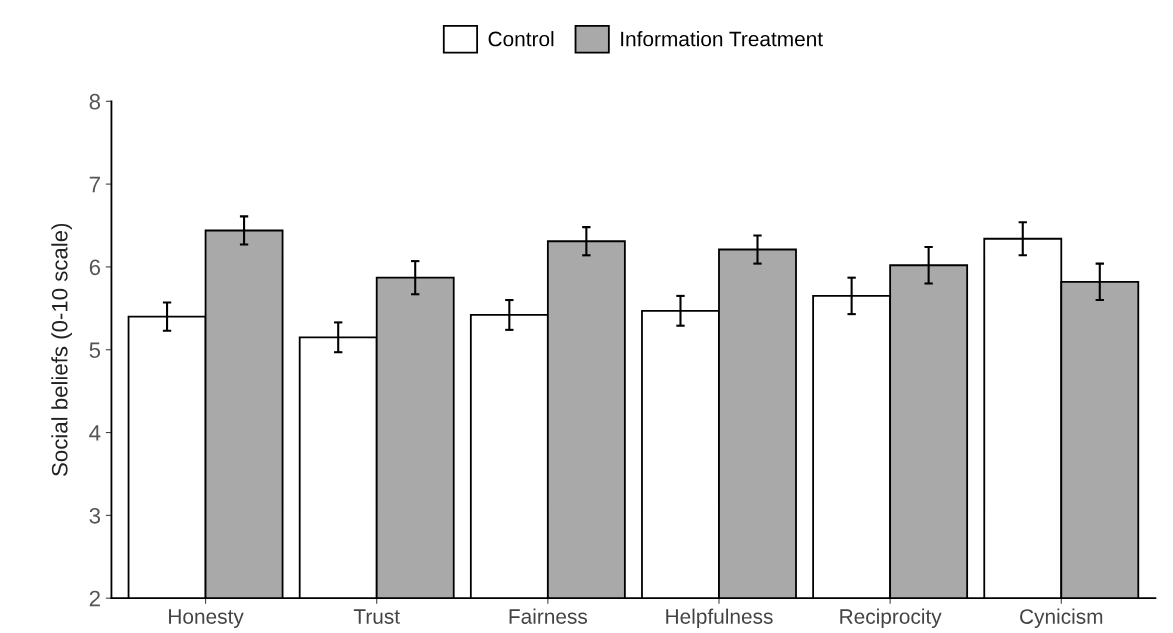 This screenshot has width=1173, height=633. I want to click on y-axis-title: Social beliefs (0-10 scale), so click(61, 349).